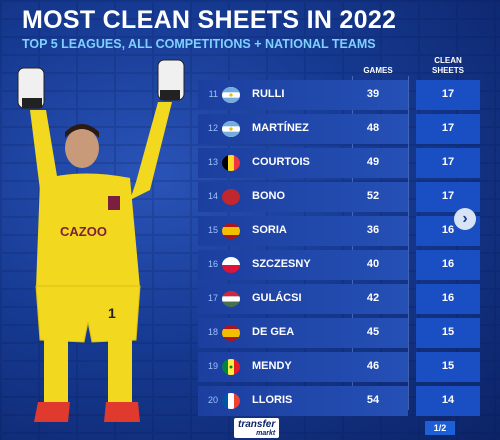  I want to click on games-value: 36, so click(373, 230).